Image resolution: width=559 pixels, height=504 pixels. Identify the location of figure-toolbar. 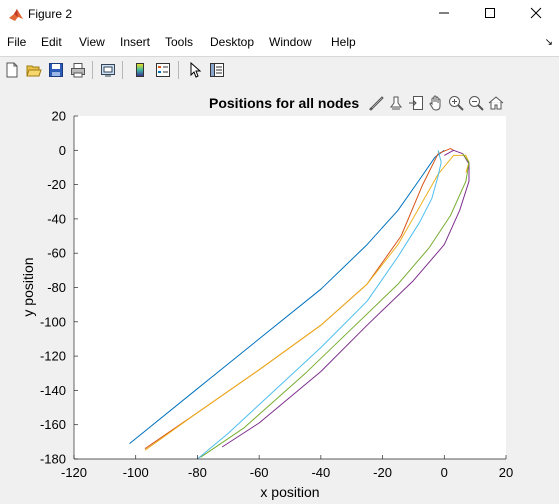
(279, 70).